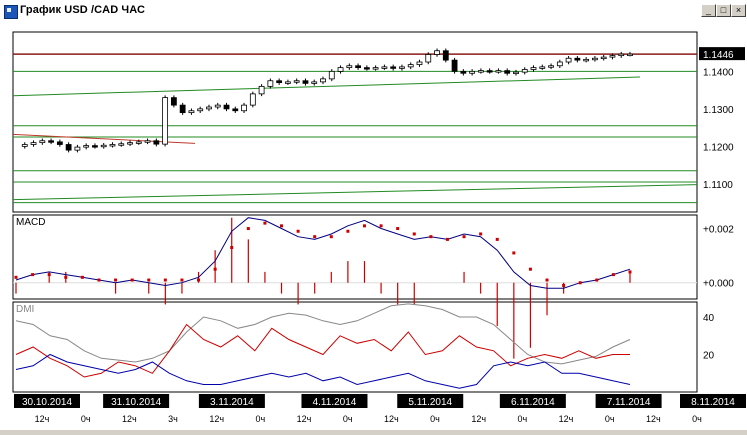 The image size is (747, 435). I want to click on close-button: ×, so click(738, 10).